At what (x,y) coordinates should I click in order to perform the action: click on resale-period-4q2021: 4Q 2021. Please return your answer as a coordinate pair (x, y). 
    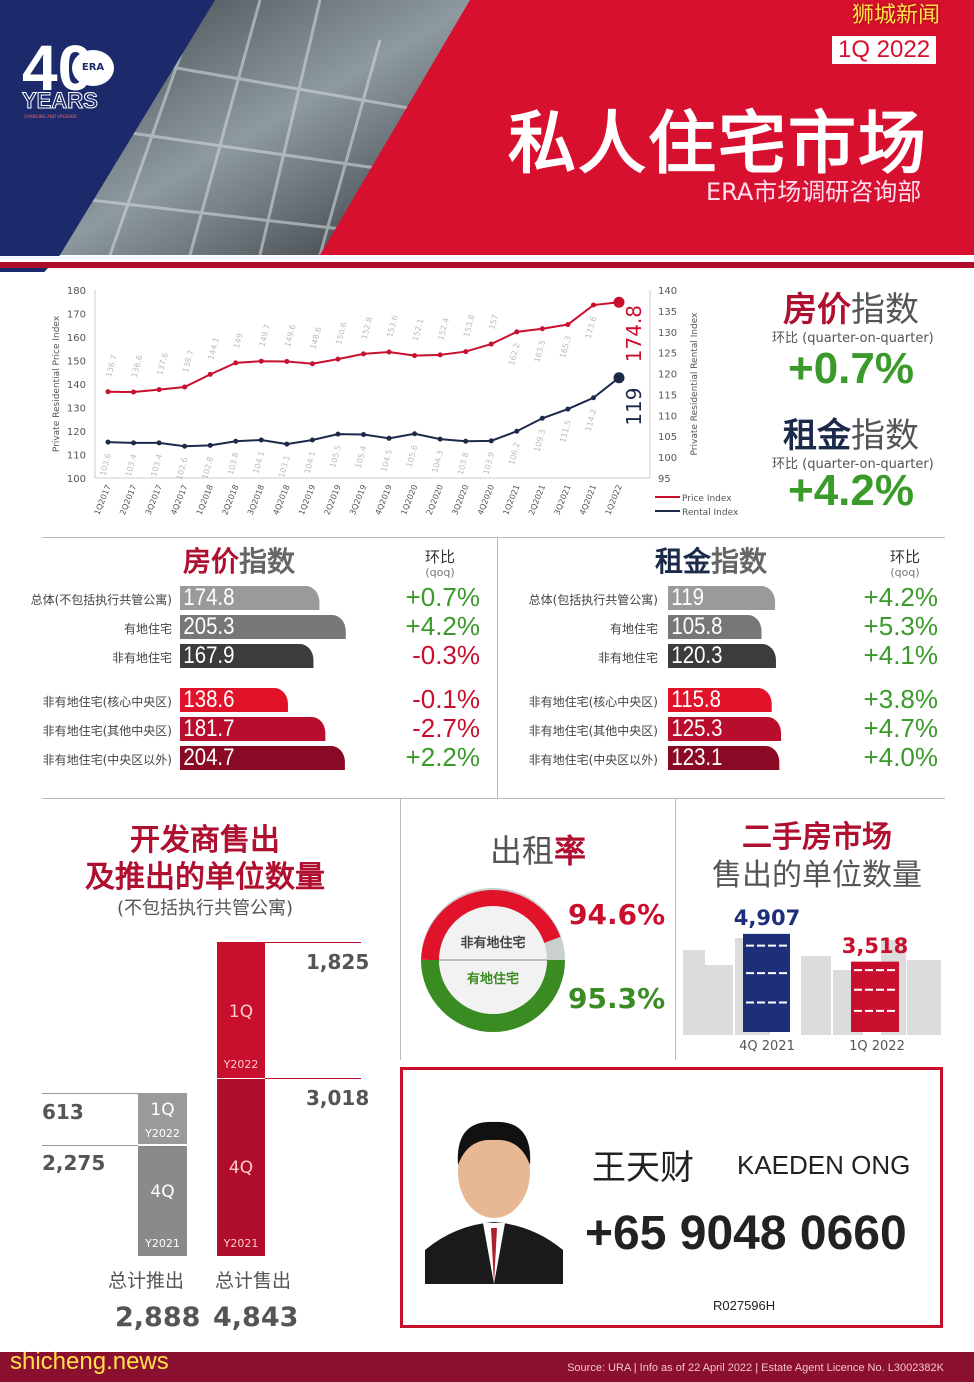
    Looking at the image, I should click on (767, 1046).